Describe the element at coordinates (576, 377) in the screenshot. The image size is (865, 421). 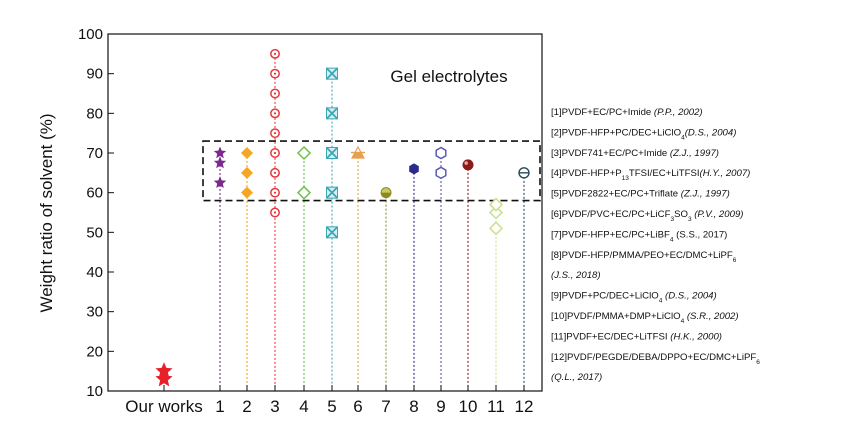
I see `legend-entry: (Q.L., 2017)` at that location.